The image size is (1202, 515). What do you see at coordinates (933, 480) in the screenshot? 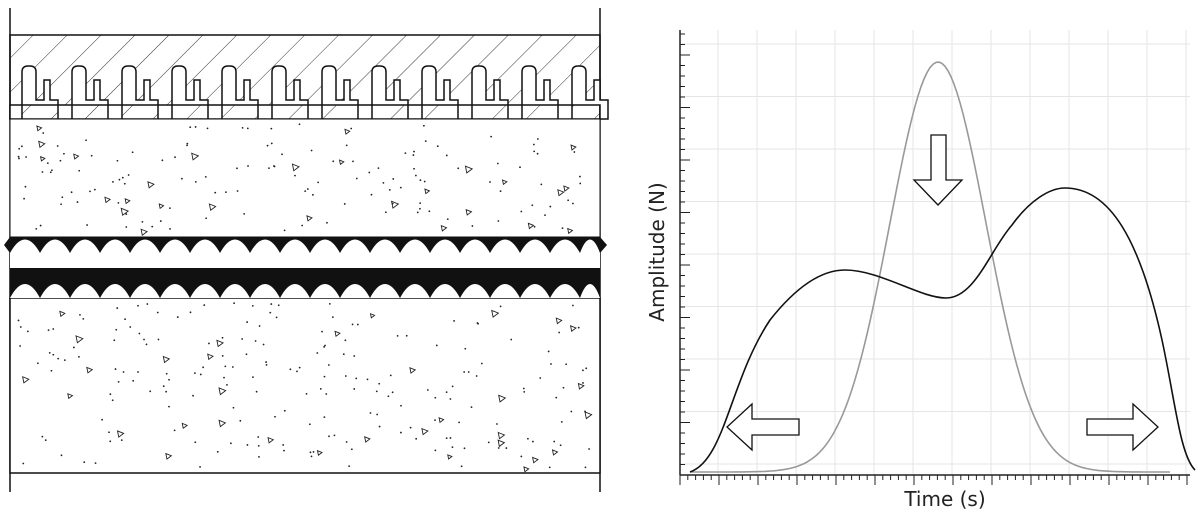
I see `x-axis-ticks` at bounding box center [933, 480].